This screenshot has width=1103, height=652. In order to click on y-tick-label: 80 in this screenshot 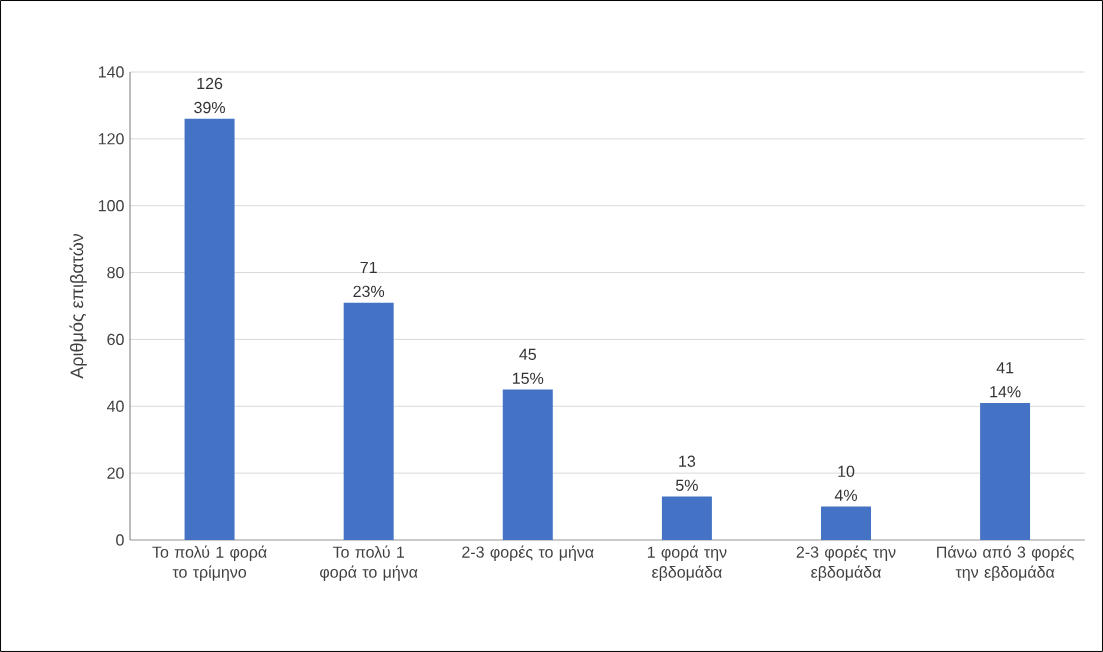, I will do `click(115, 272)`.